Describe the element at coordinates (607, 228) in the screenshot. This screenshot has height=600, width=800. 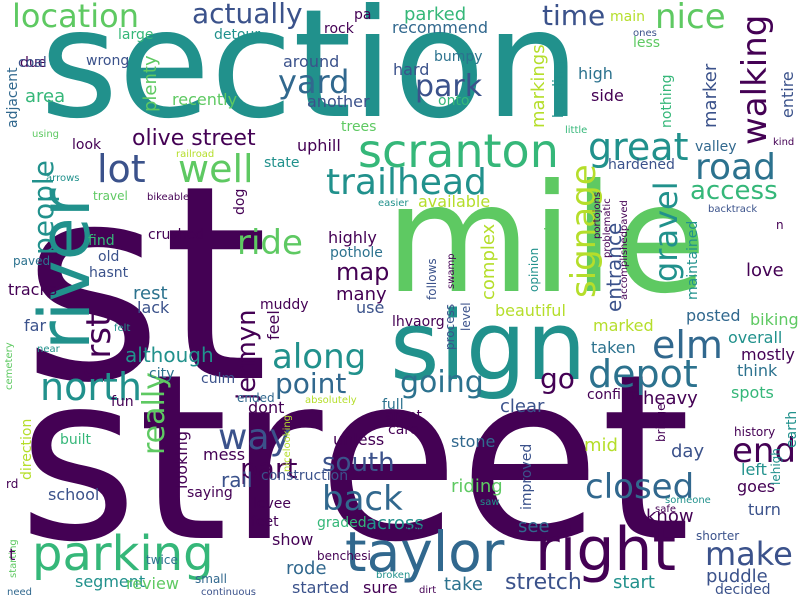
I see `word: problematic` at that location.